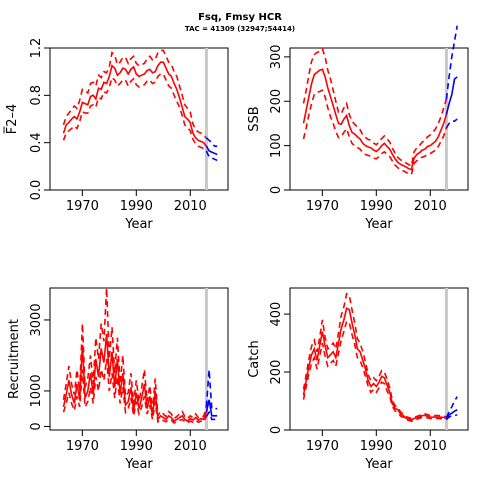 The width and height of the screenshot is (480, 480). Describe the element at coordinates (240, 17) in the screenshot. I see `chart-title: Fsq, Fmsy HCR` at that location.